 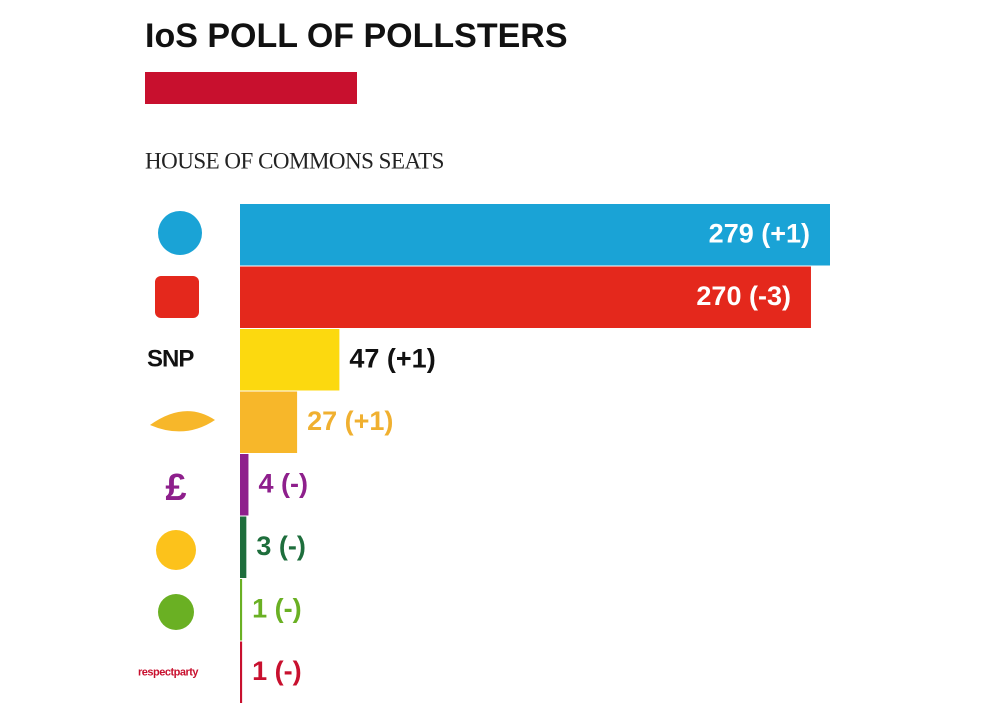 What do you see at coordinates (176, 612) in the screenshot?
I see `green-icon` at bounding box center [176, 612].